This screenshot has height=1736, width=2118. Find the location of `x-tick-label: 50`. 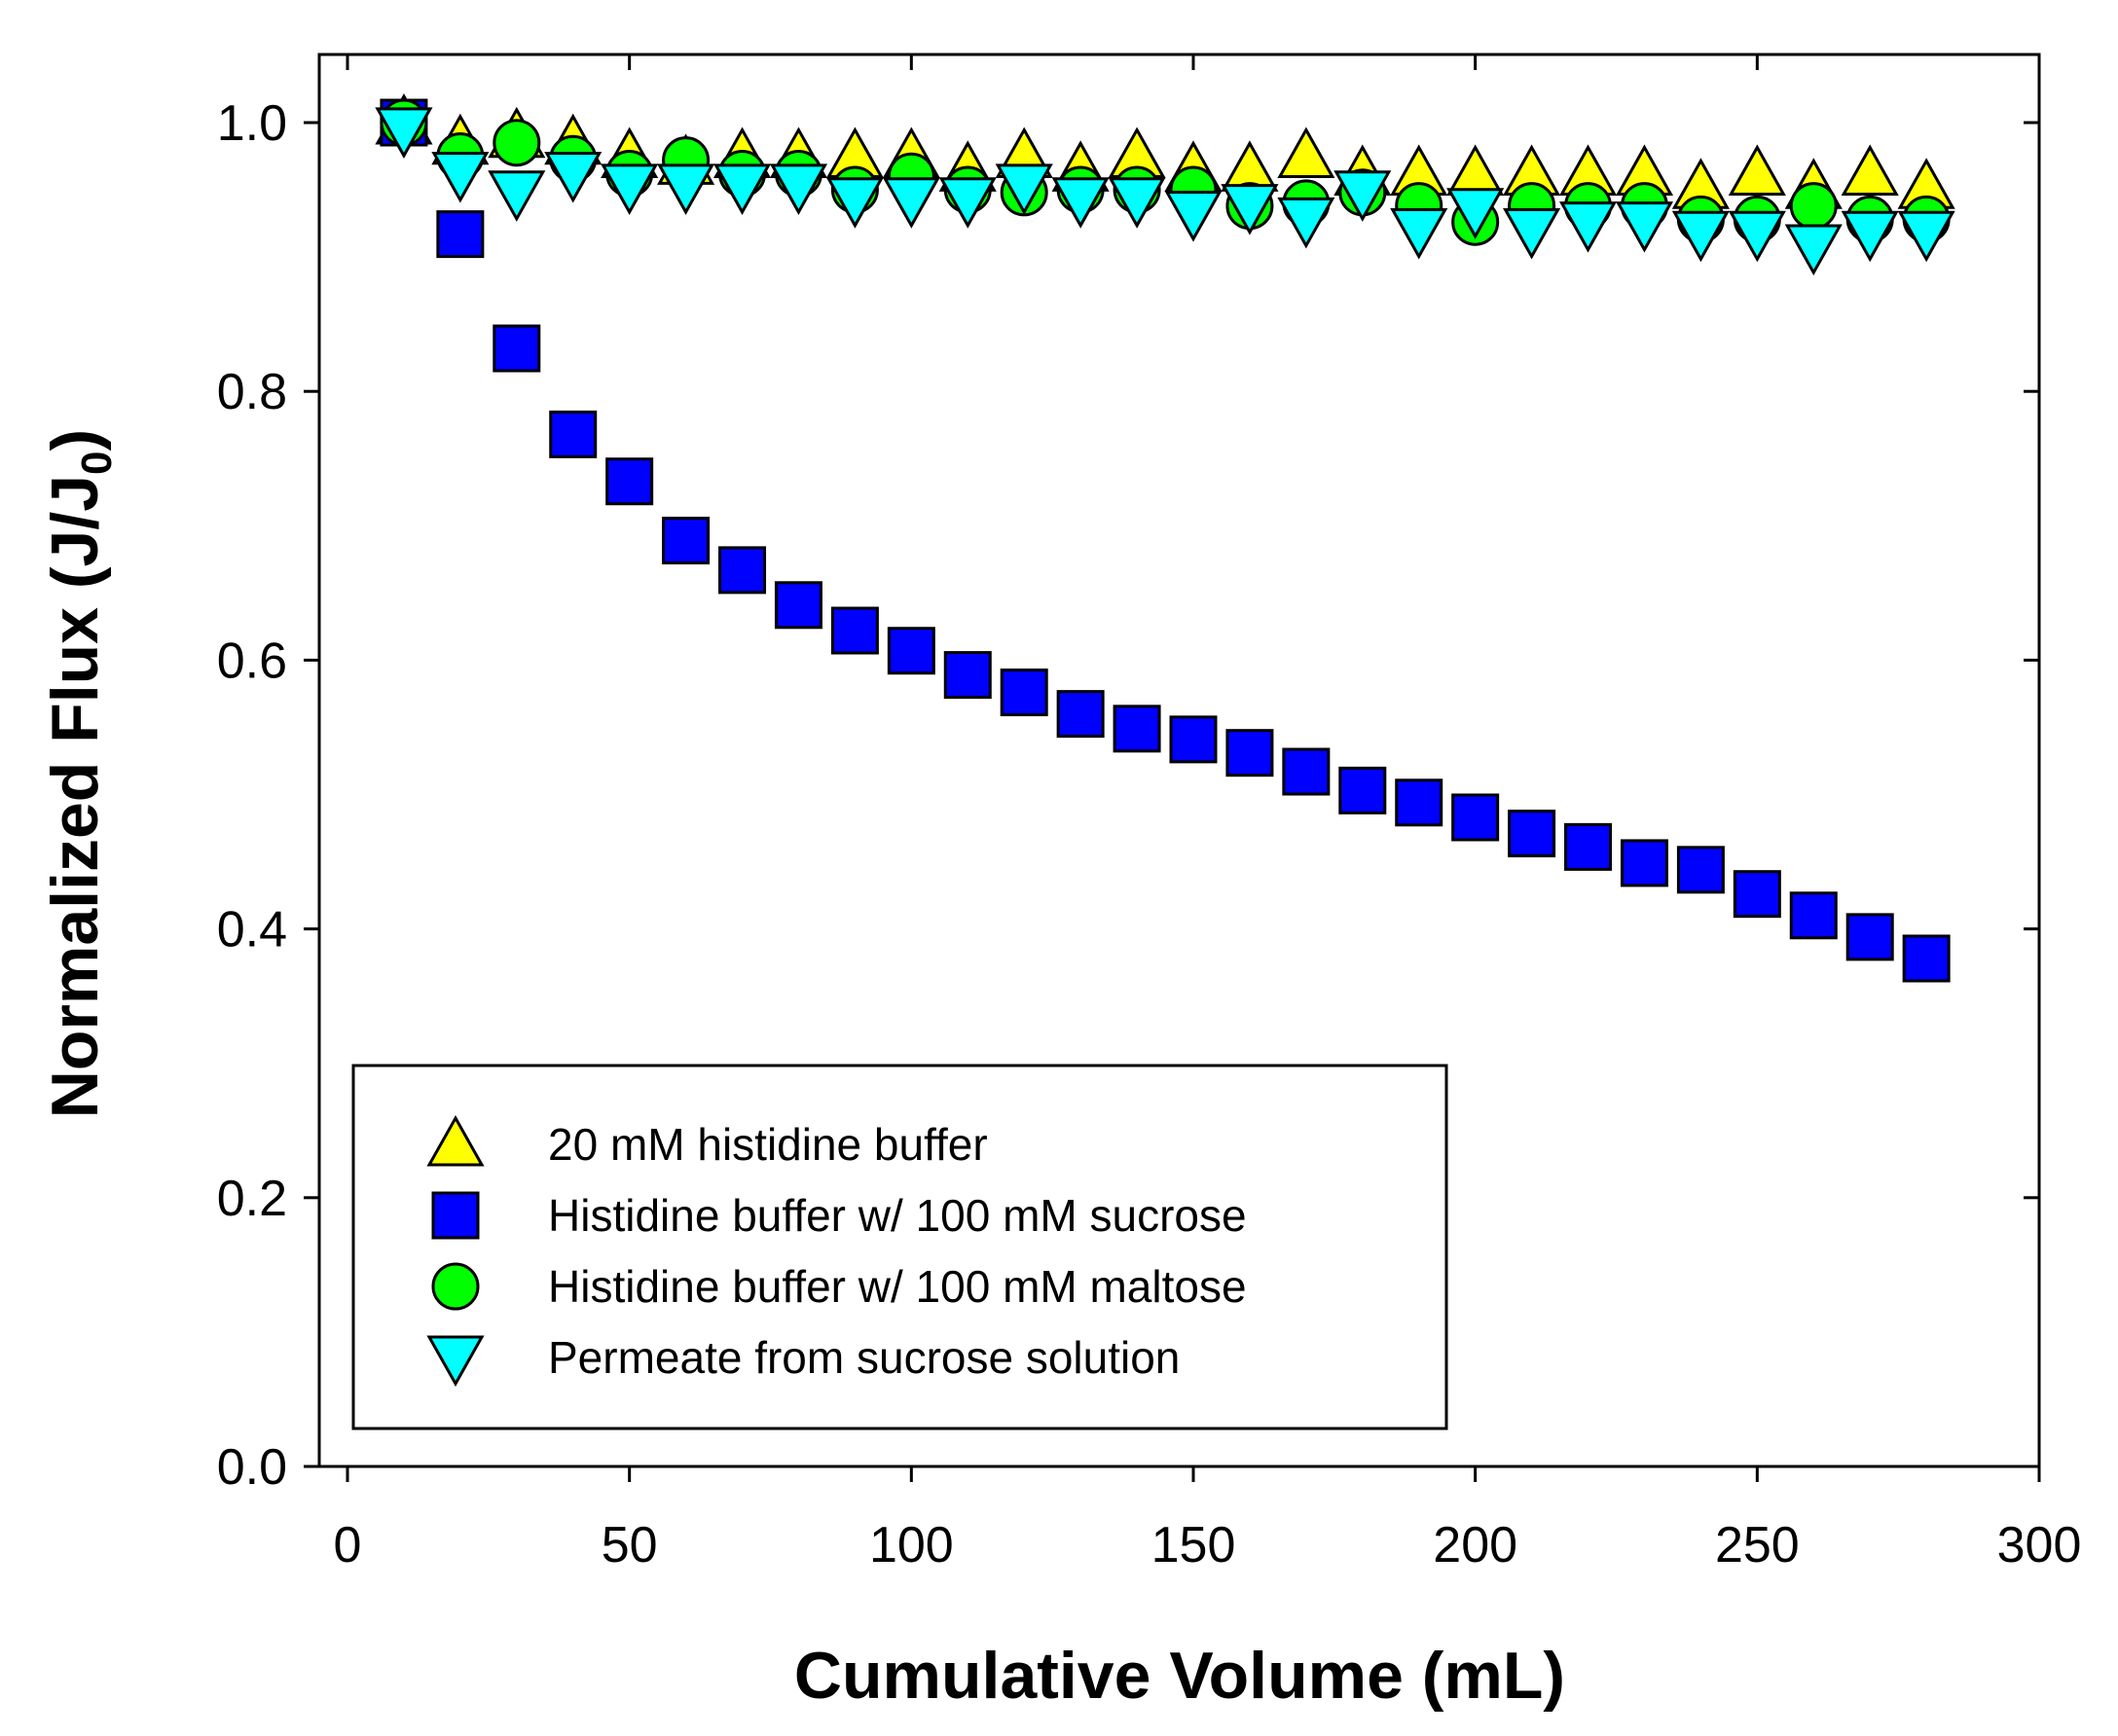

x-tick-label: 50 is located at coordinates (630, 1545).